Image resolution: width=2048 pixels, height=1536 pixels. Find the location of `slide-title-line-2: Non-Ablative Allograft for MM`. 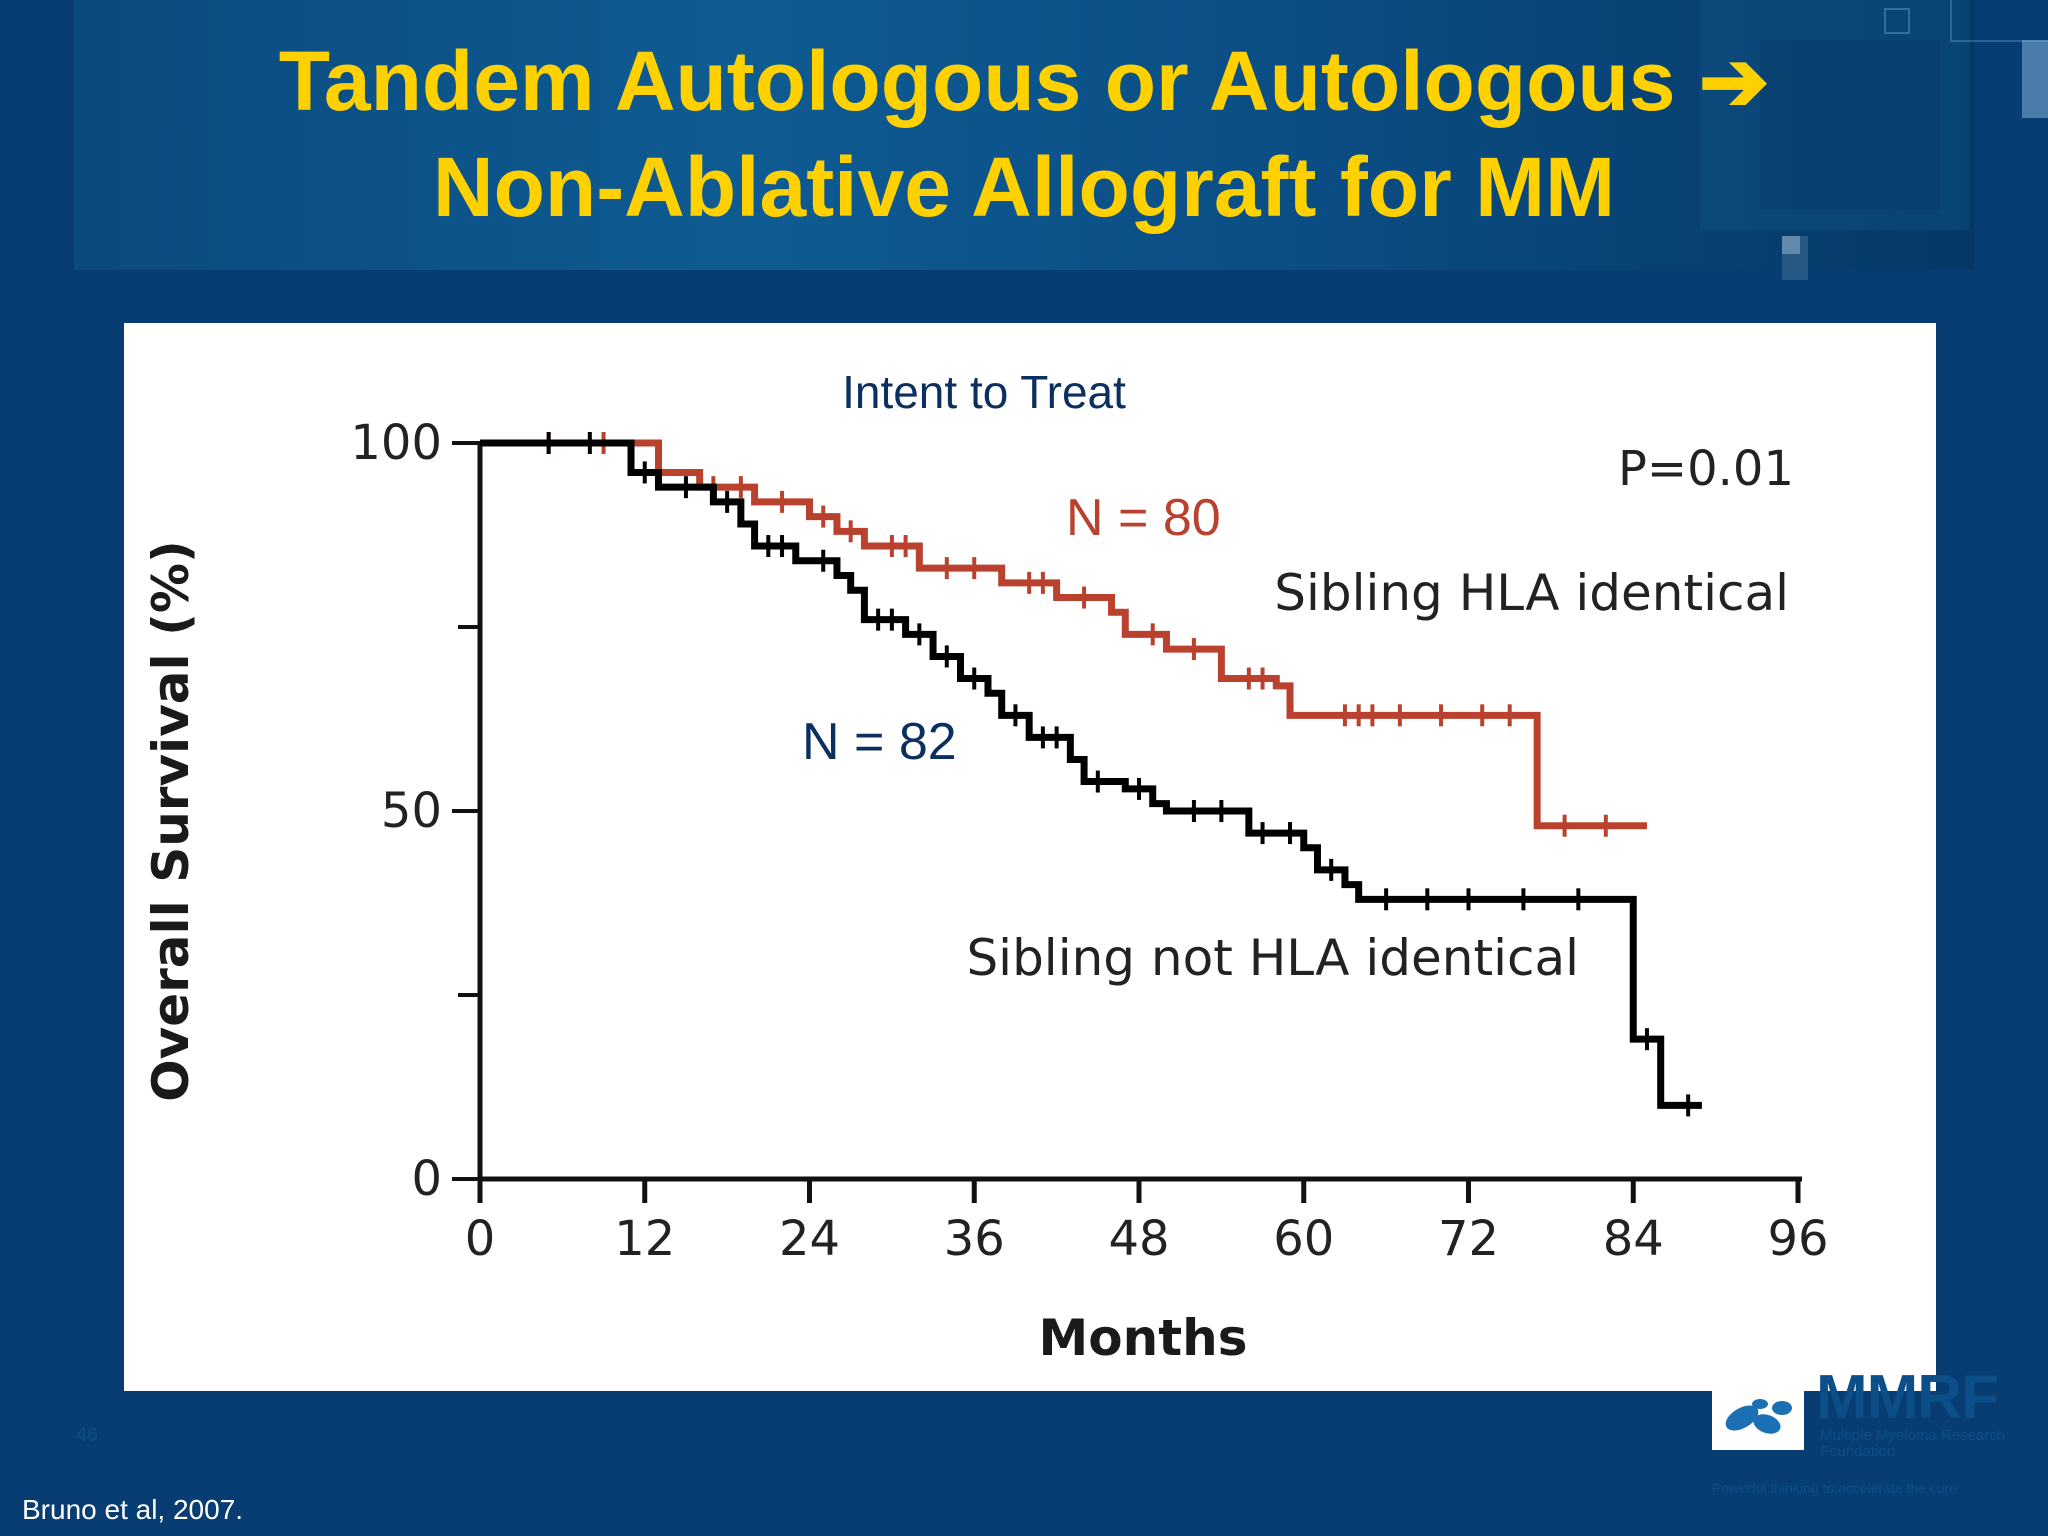

slide-title-line-2: Non-Ablative Allograft for MM is located at coordinates (1024, 187).